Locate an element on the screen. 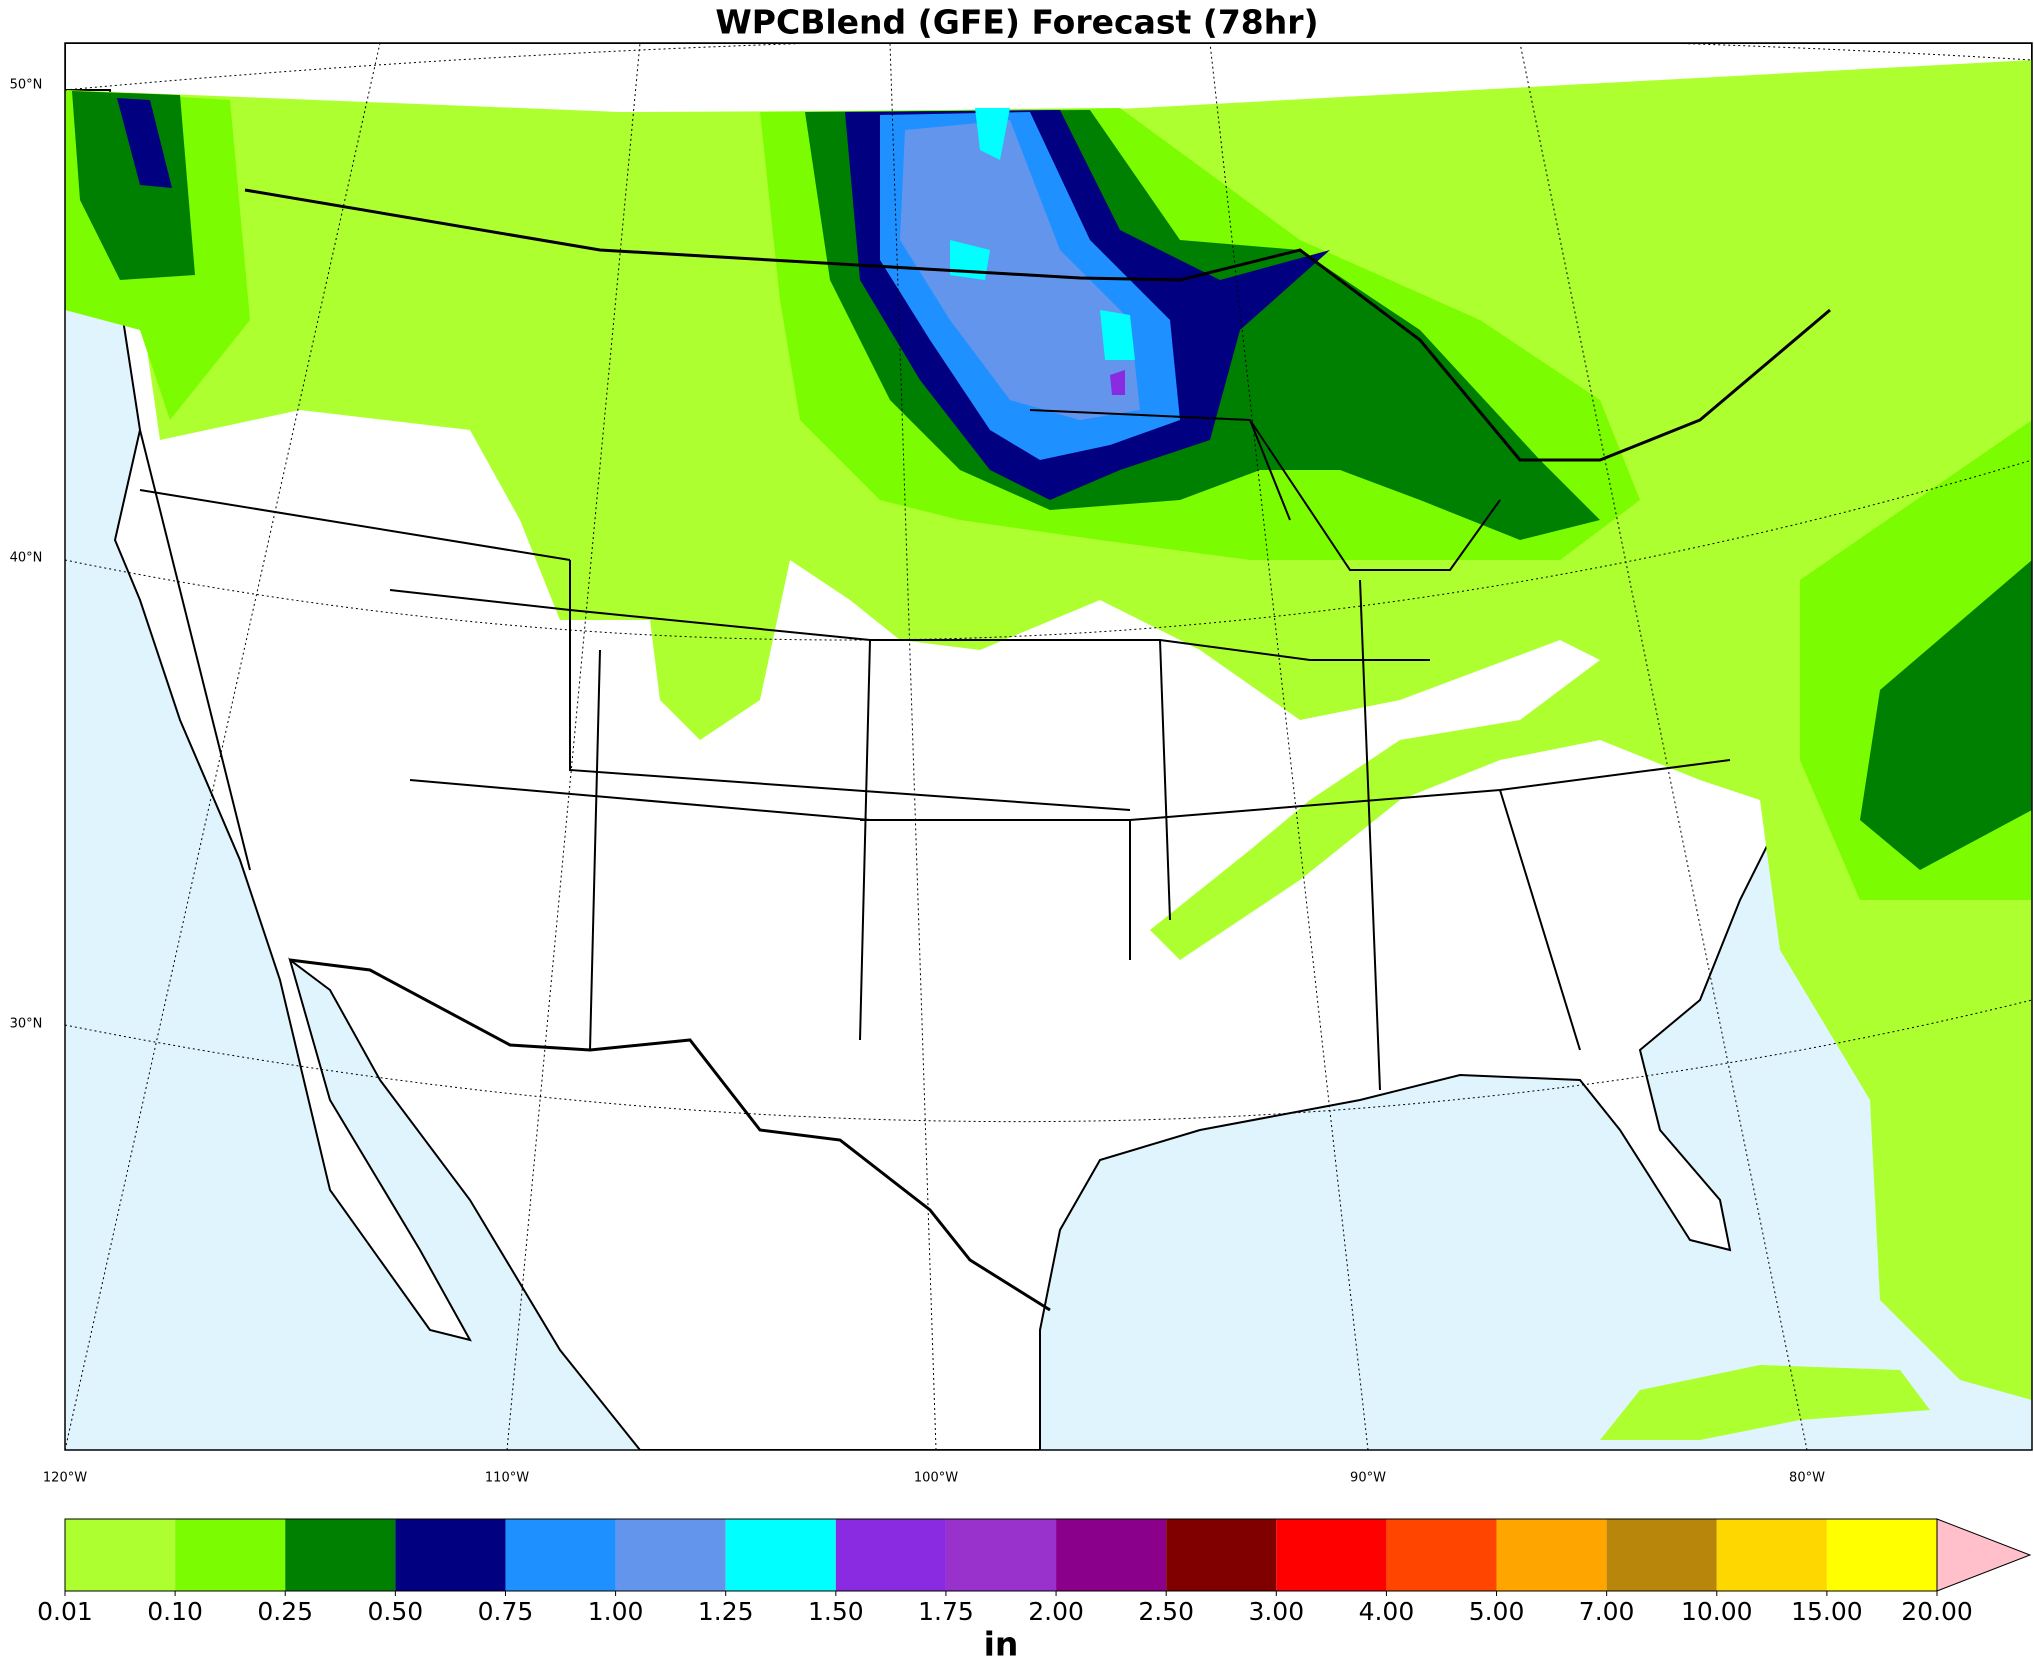  lon-label: 80°W is located at coordinates (1807, 1478).